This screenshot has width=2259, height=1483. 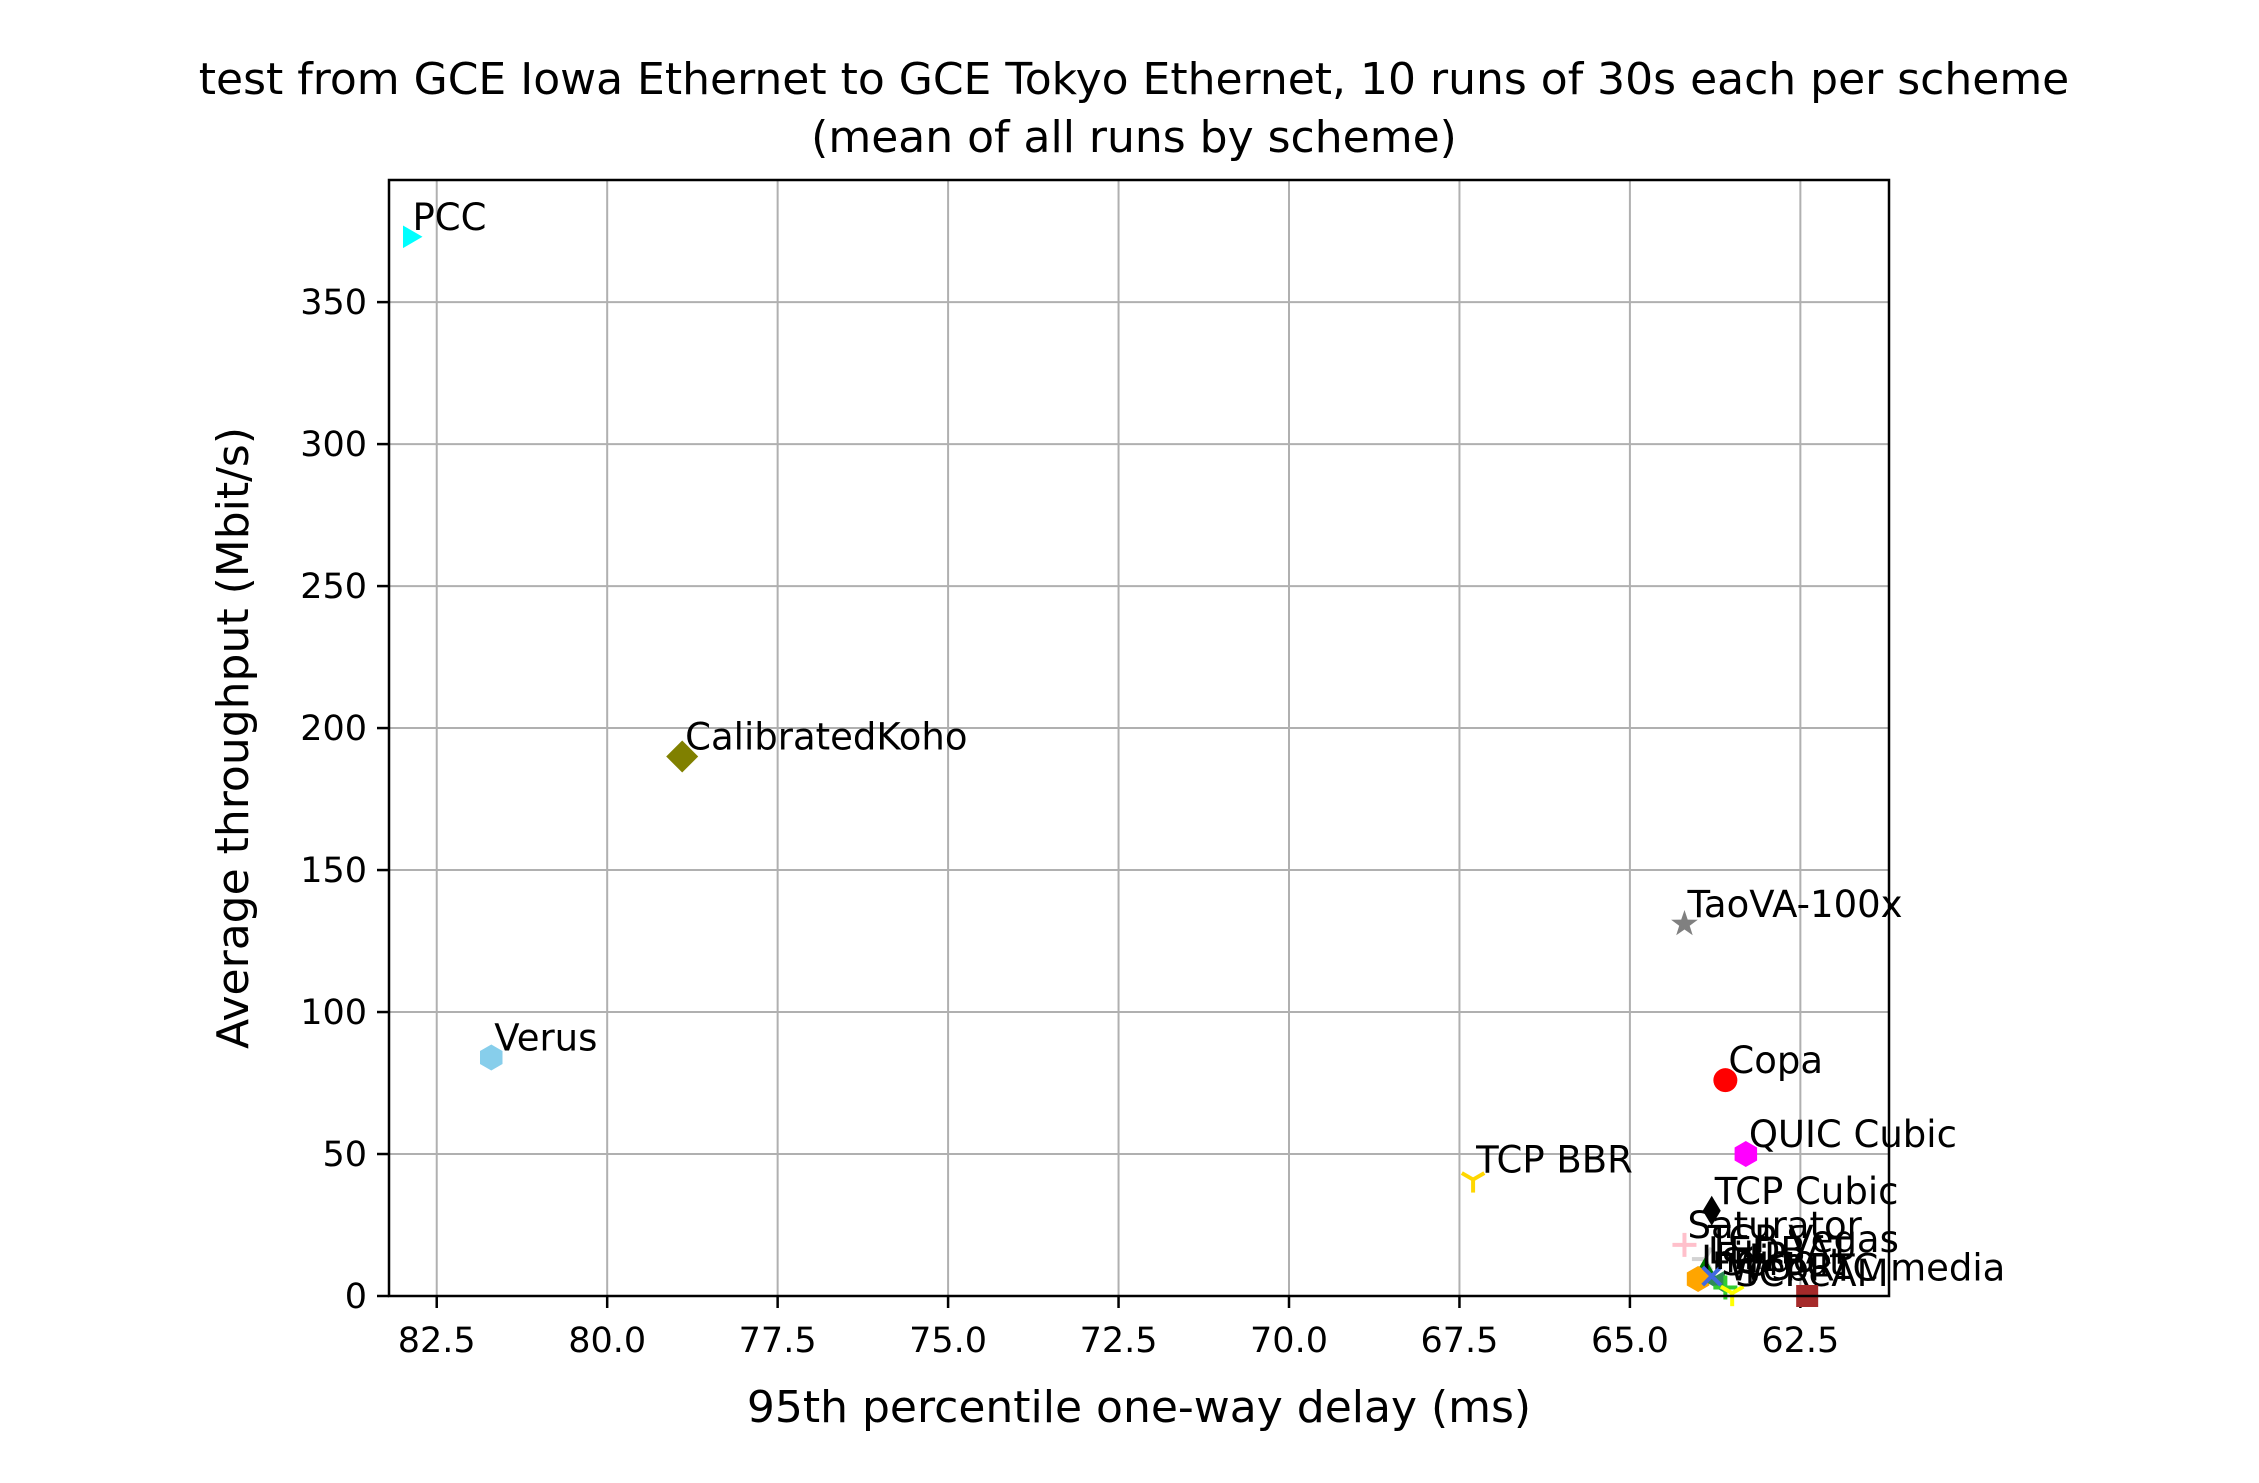 I want to click on y-tick-label: 0, so click(x=356, y=1297).